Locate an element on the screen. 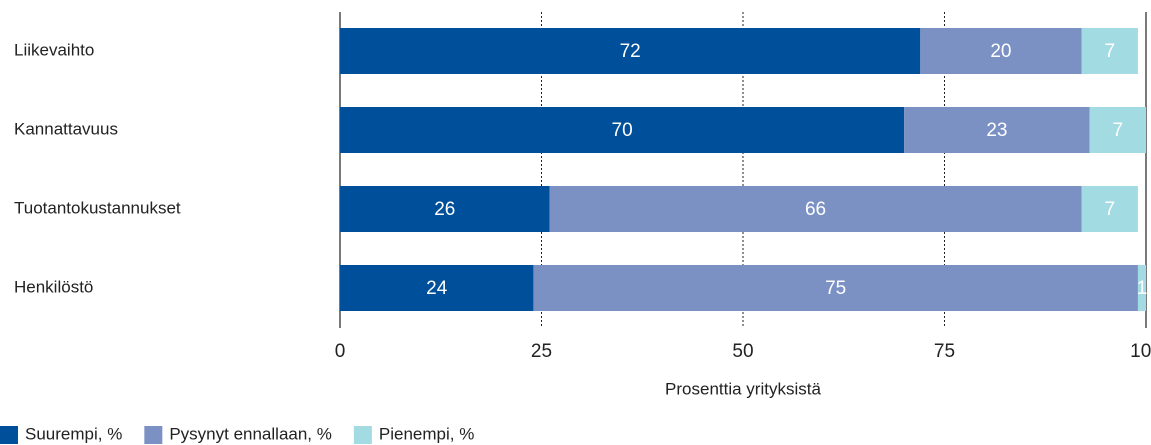 This screenshot has height=445, width=1151. legend-label: Pysynyt ennallaan, % is located at coordinates (250, 433).